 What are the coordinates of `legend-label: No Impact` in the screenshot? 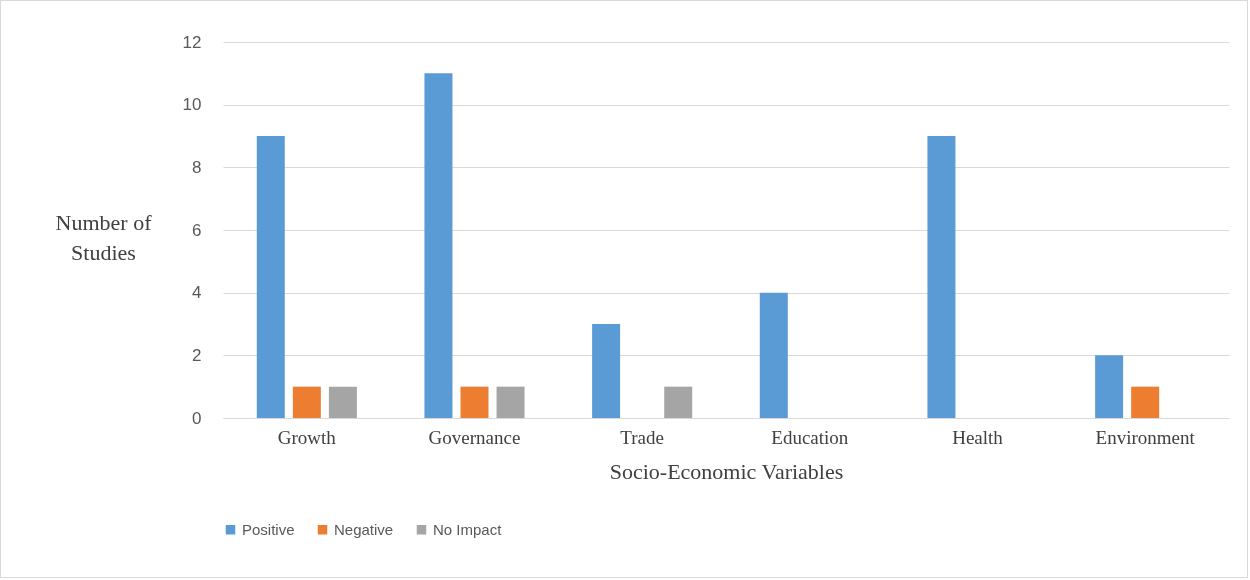 It's located at (468, 529).